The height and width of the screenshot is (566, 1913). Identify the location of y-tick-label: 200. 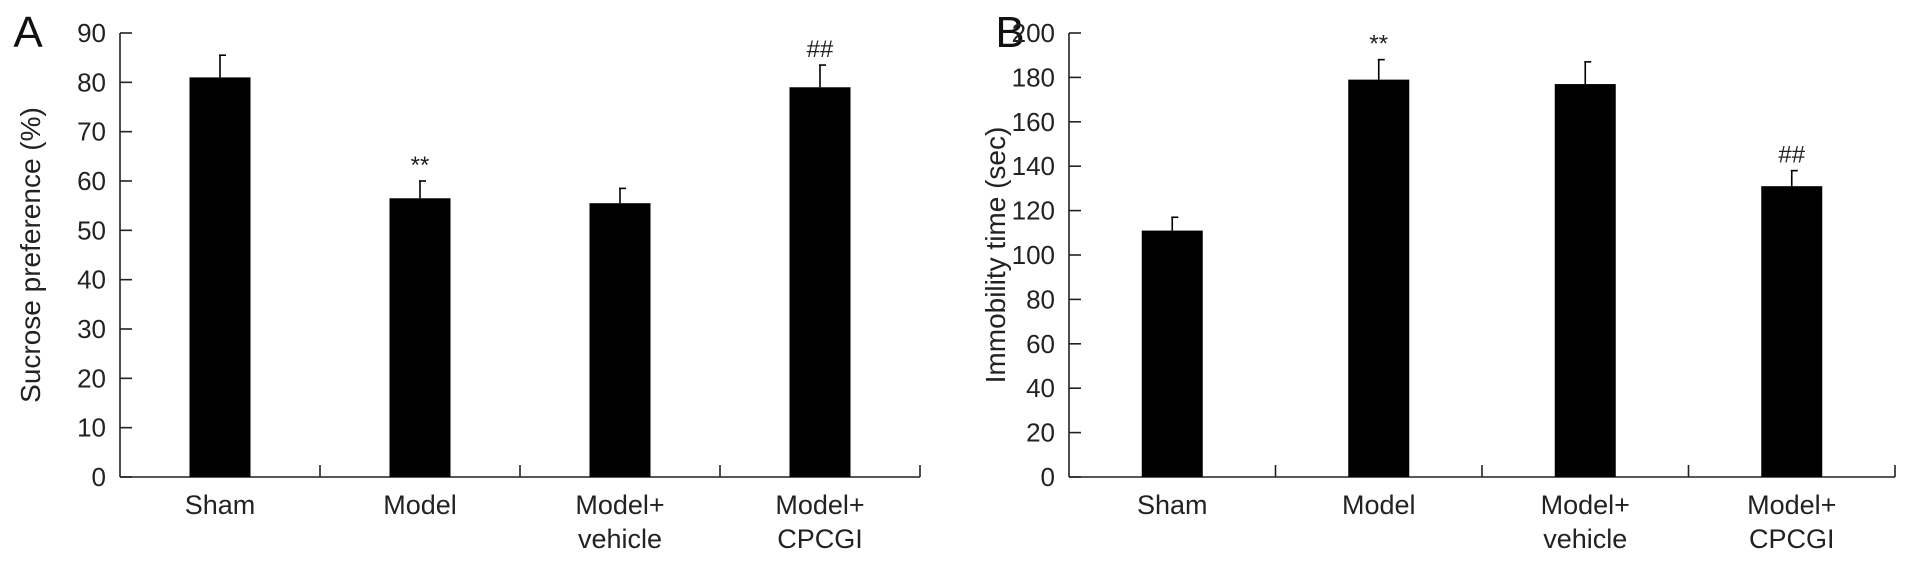
(1033, 33).